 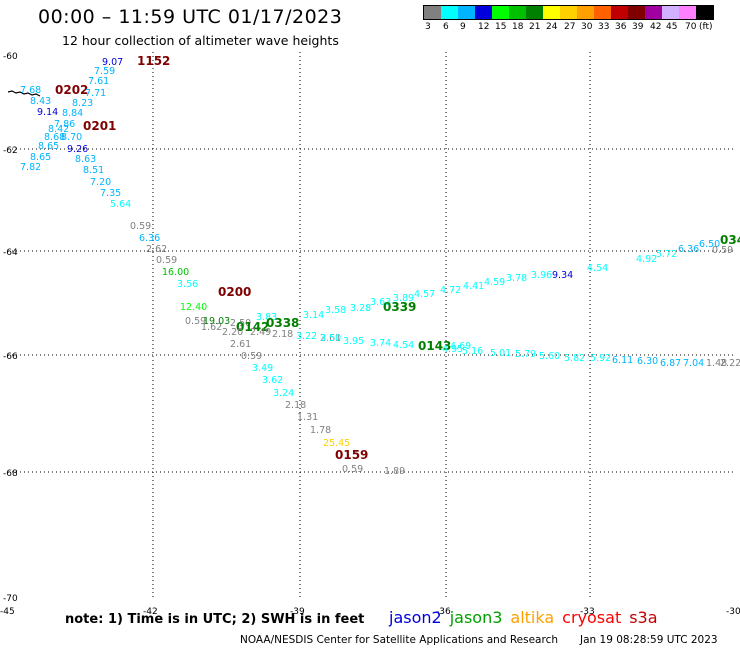 I want to click on wave-height-label: 5.92, so click(x=600, y=358).